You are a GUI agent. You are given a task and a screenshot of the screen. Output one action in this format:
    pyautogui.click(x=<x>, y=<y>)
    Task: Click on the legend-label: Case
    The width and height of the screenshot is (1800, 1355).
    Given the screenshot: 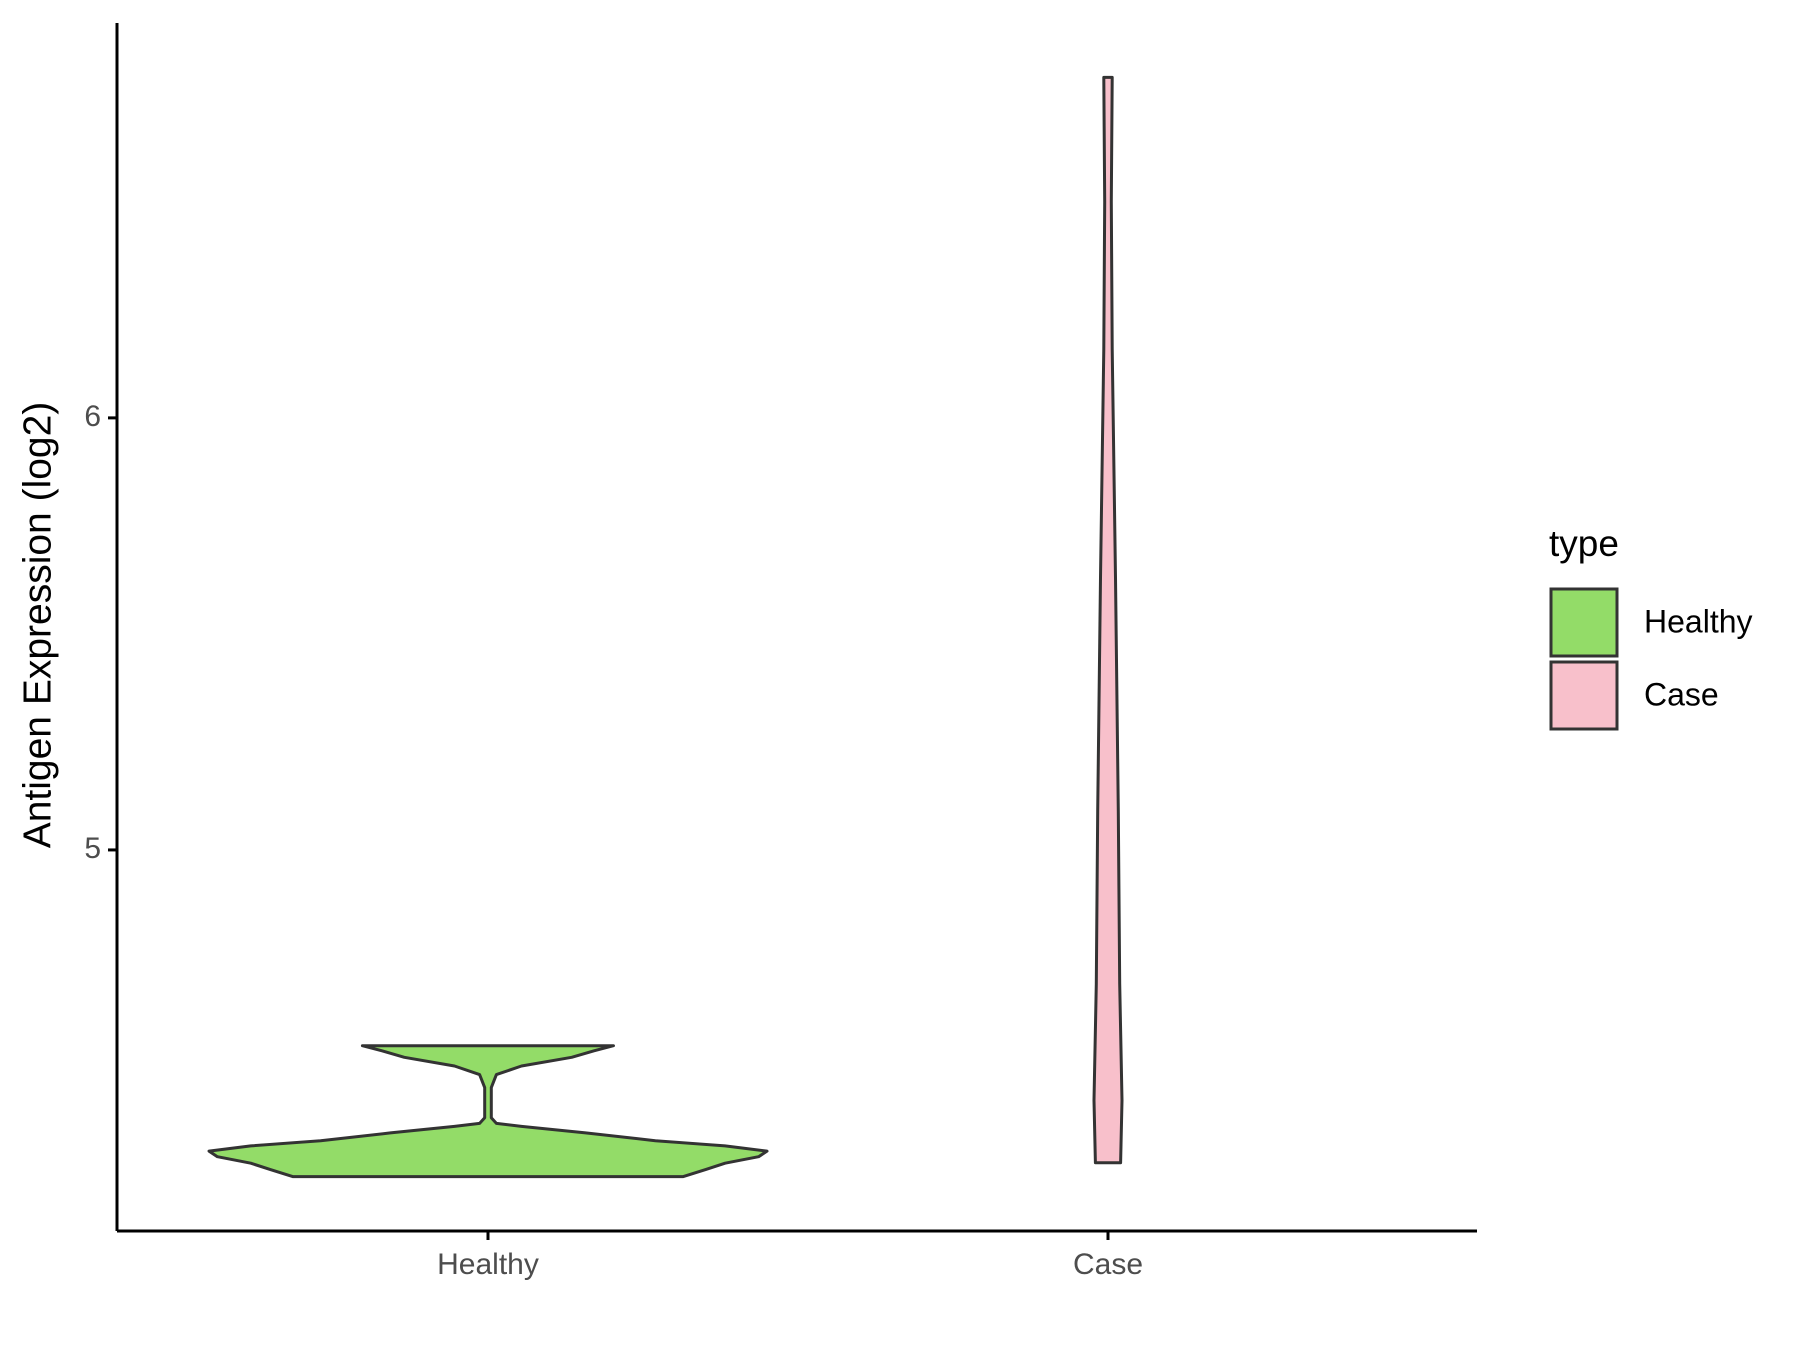 What is the action you would take?
    pyautogui.click(x=1681, y=694)
    